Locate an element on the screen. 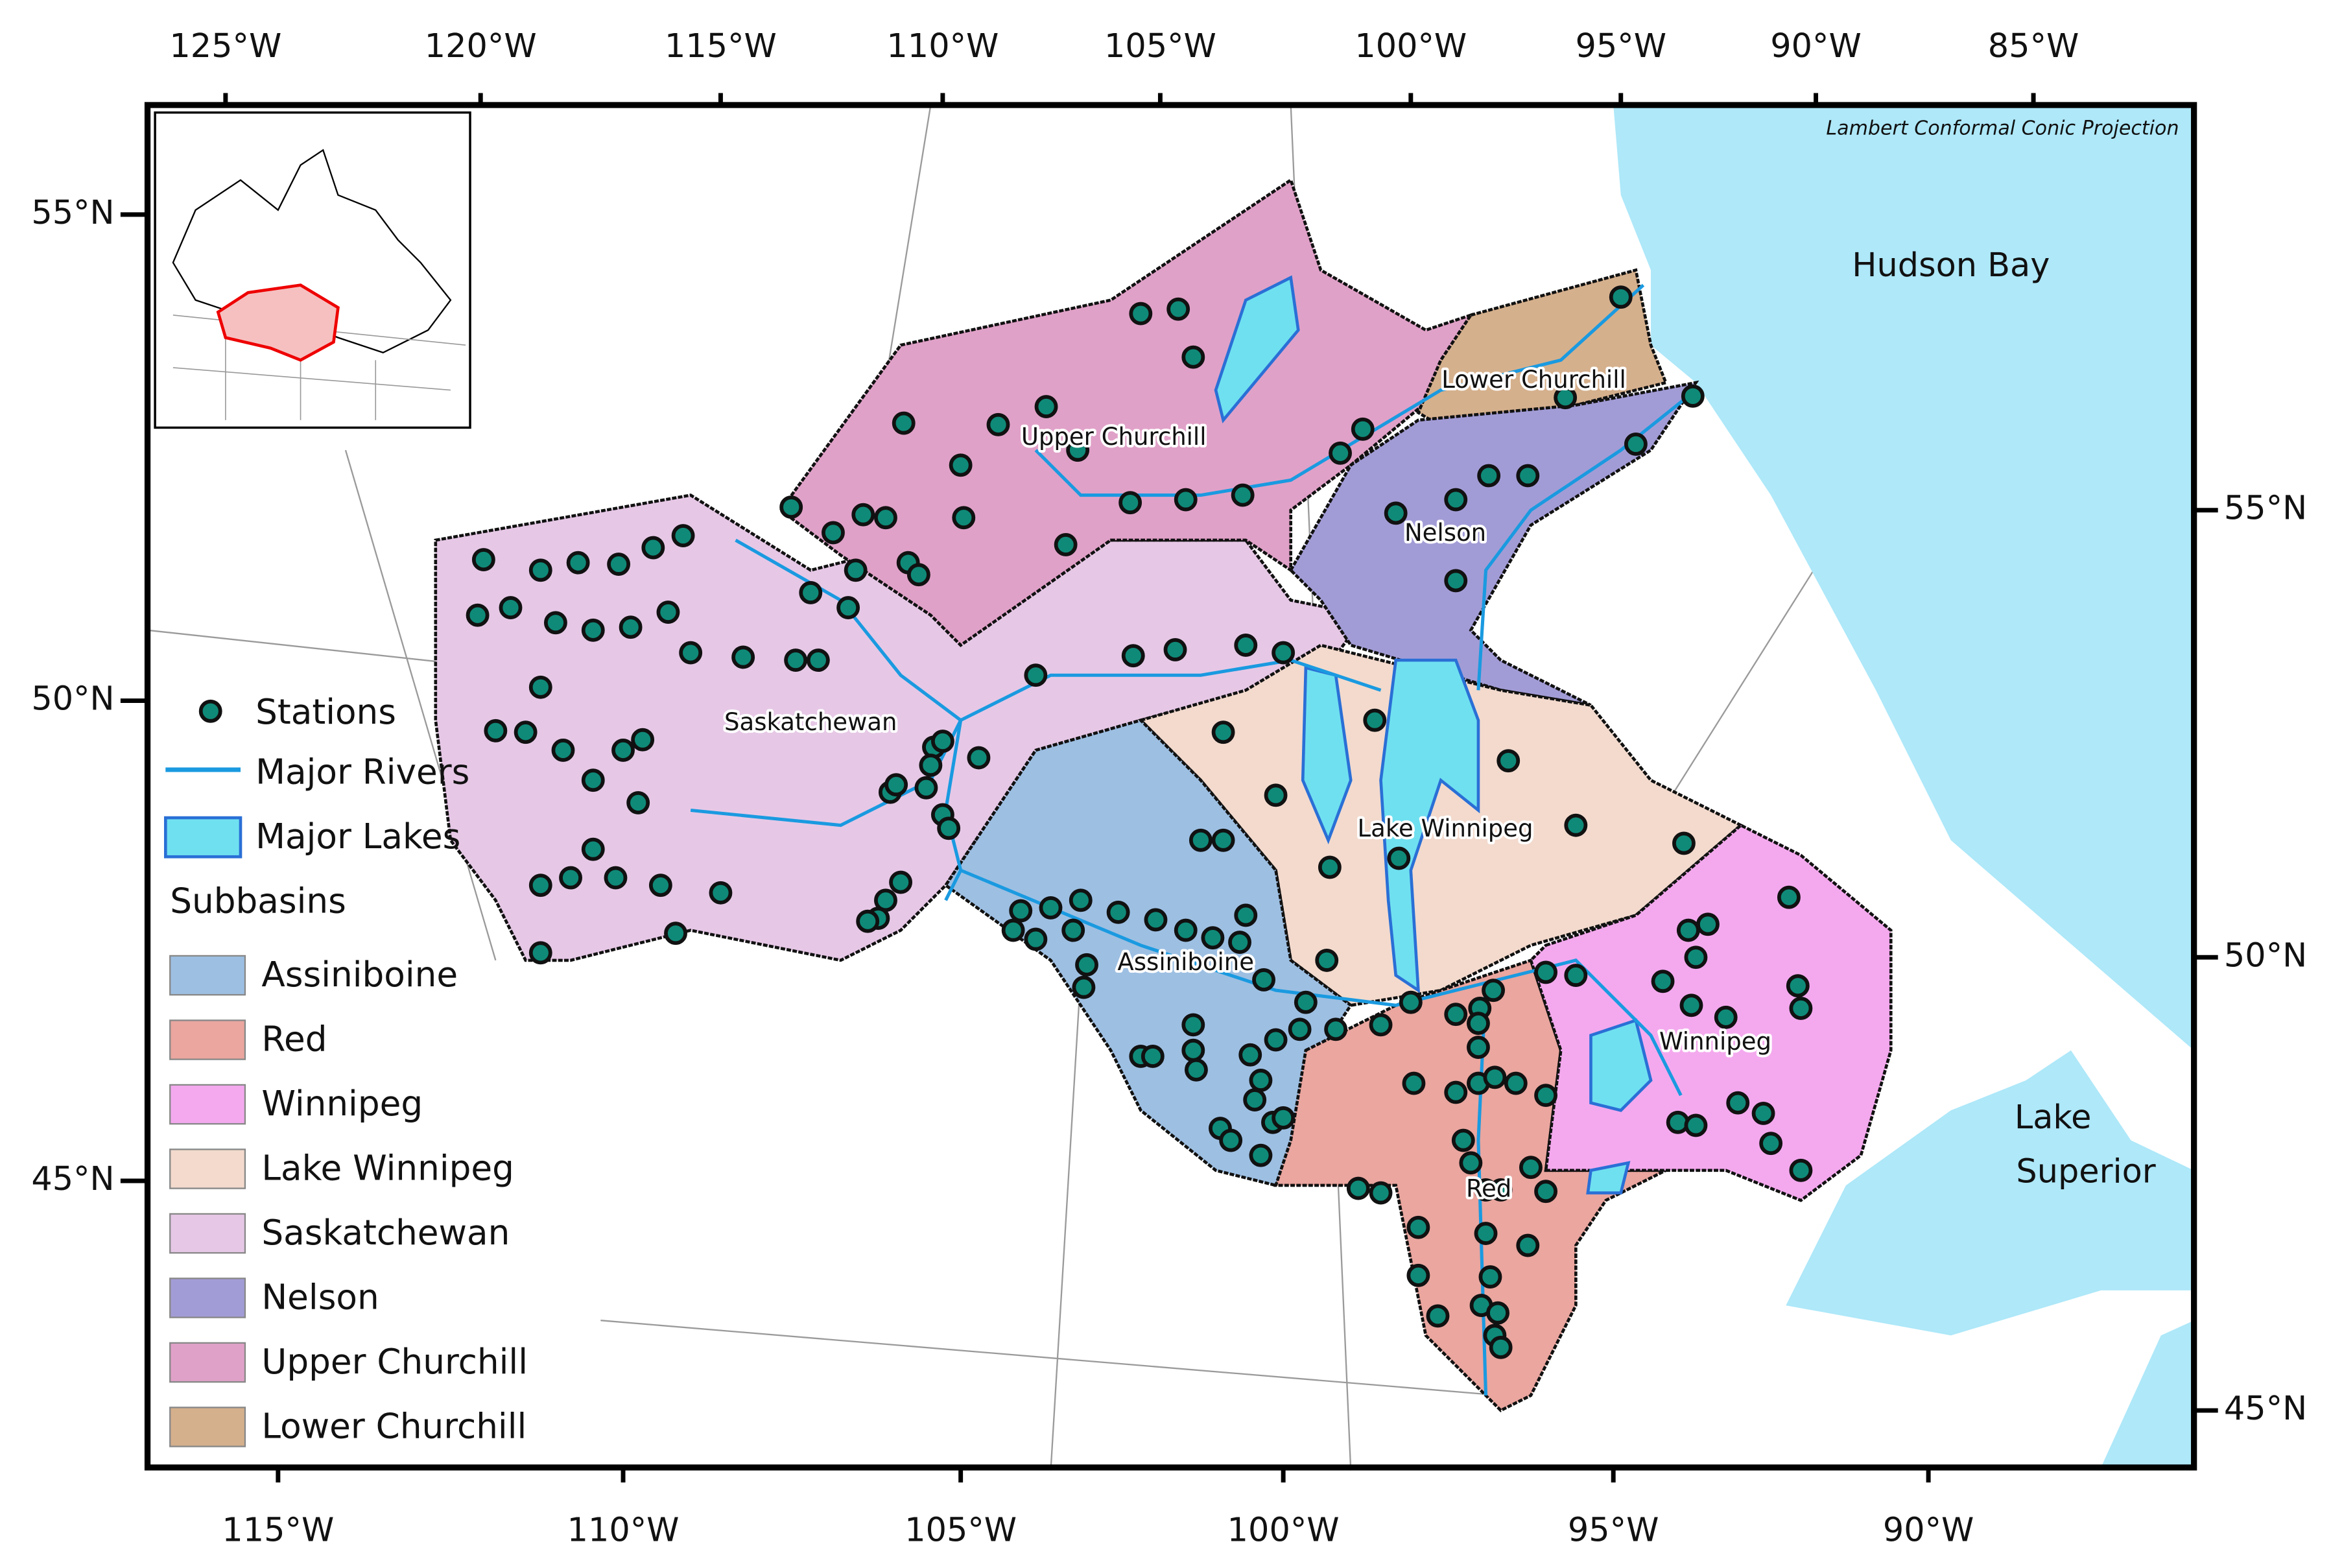  tick-label: 115°W is located at coordinates (721, 46).